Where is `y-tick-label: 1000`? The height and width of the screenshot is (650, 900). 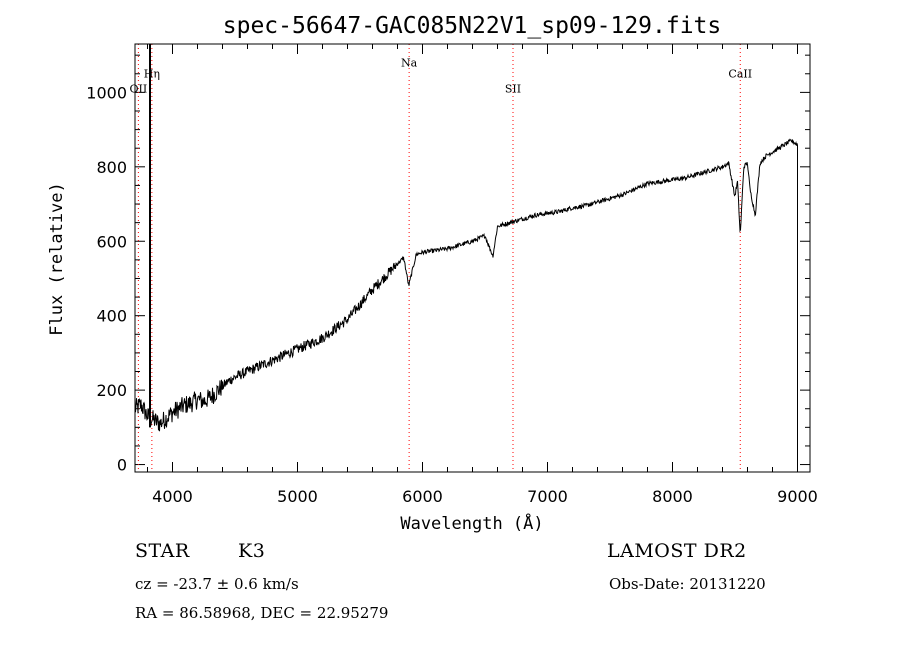
y-tick-label: 1000 is located at coordinates (106, 92).